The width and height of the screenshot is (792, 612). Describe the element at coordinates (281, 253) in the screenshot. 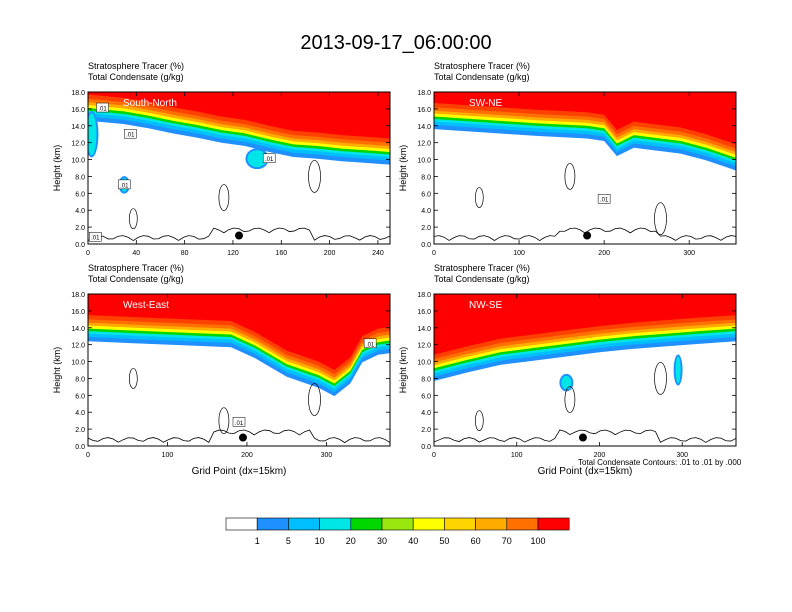

I see `x-tick-label: 160` at that location.